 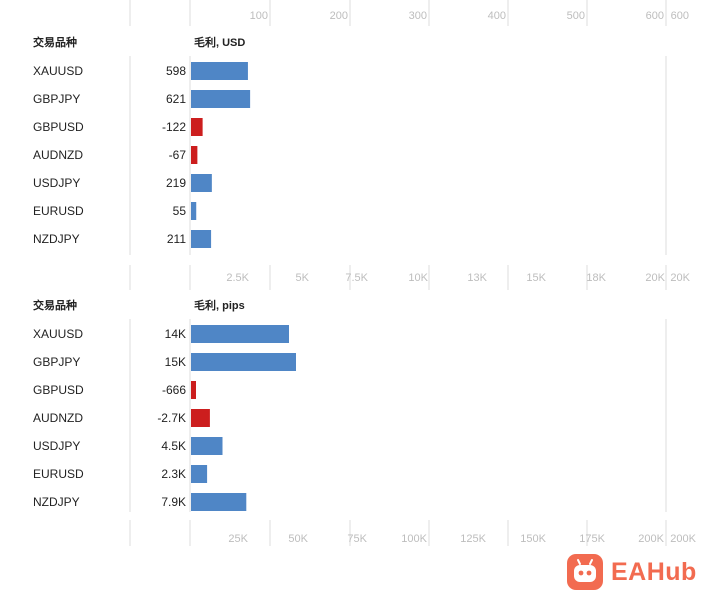 What do you see at coordinates (357, 539) in the screenshot?
I see `axis-tick-label: 75K` at bounding box center [357, 539].